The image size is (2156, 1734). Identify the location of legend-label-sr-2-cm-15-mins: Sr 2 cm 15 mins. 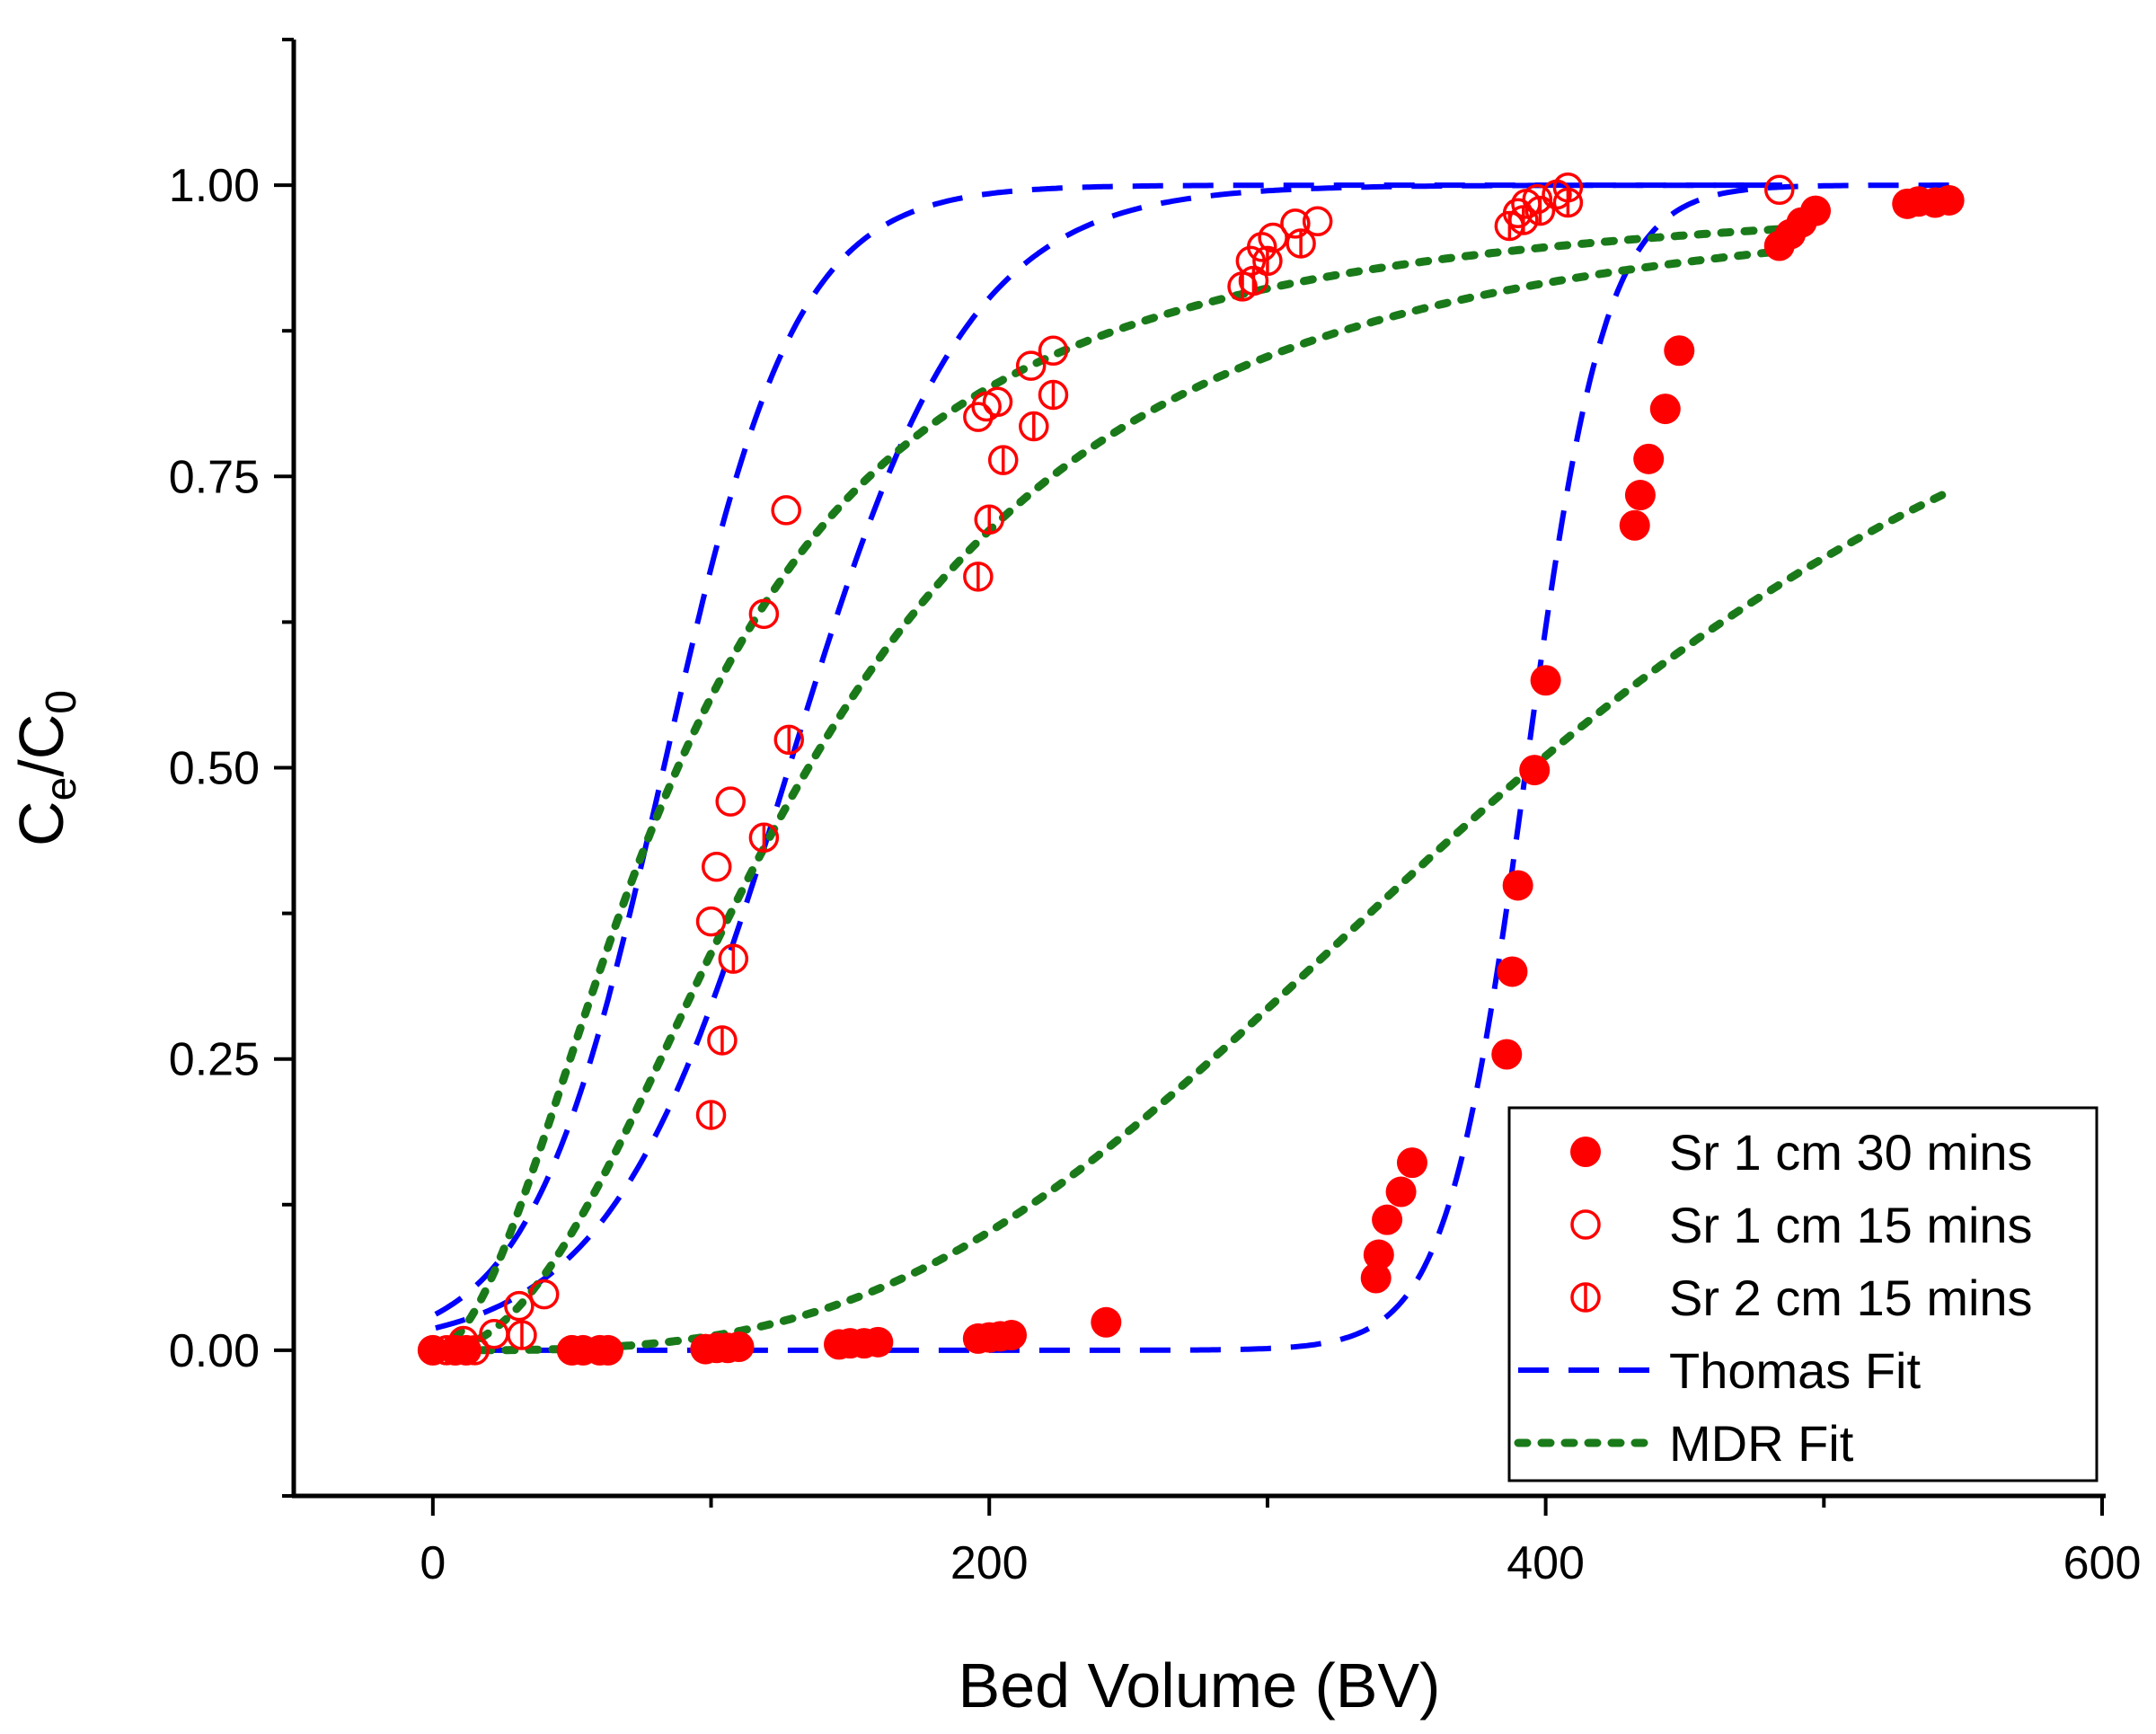
(1851, 1298).